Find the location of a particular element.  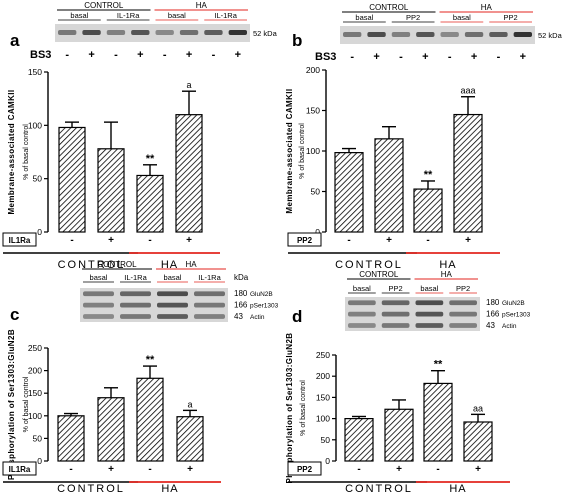

blot-kda-label: kDa is located at coordinates (241, 277).